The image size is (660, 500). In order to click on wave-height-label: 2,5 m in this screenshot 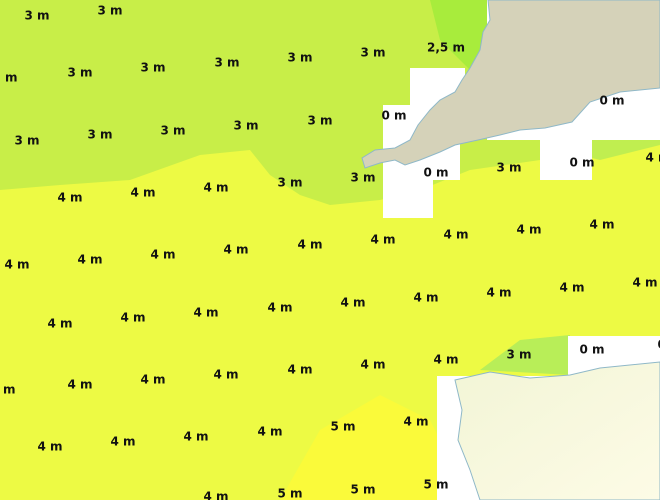, I will do `click(446, 48)`.